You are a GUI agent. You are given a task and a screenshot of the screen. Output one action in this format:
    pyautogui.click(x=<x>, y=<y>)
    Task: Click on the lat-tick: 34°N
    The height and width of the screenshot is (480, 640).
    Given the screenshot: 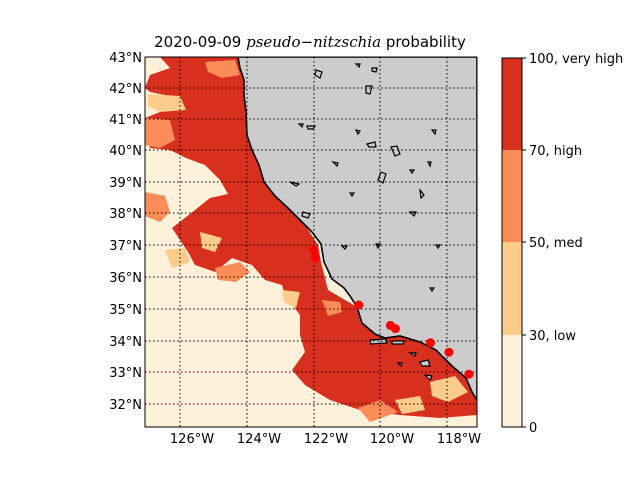 What is the action you would take?
    pyautogui.click(x=125, y=342)
    